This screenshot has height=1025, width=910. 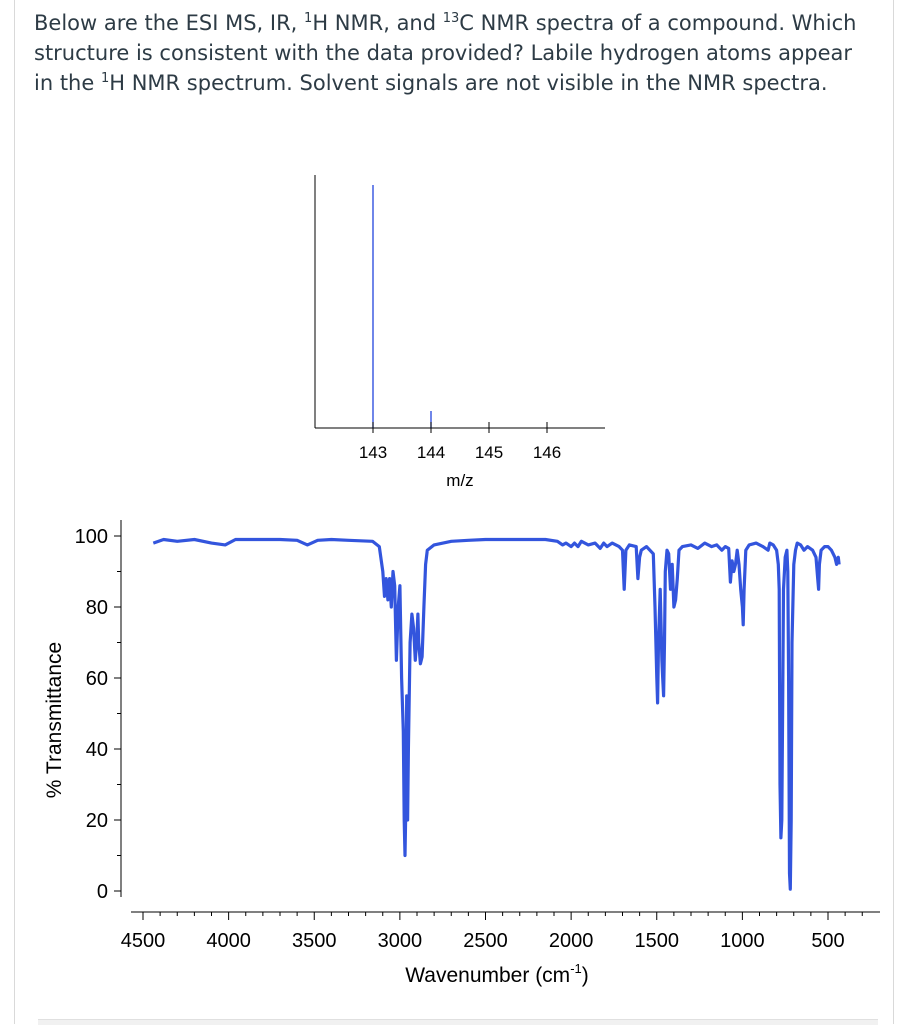 I want to click on ir-xtick-label-3000: 3000, so click(x=400, y=941).